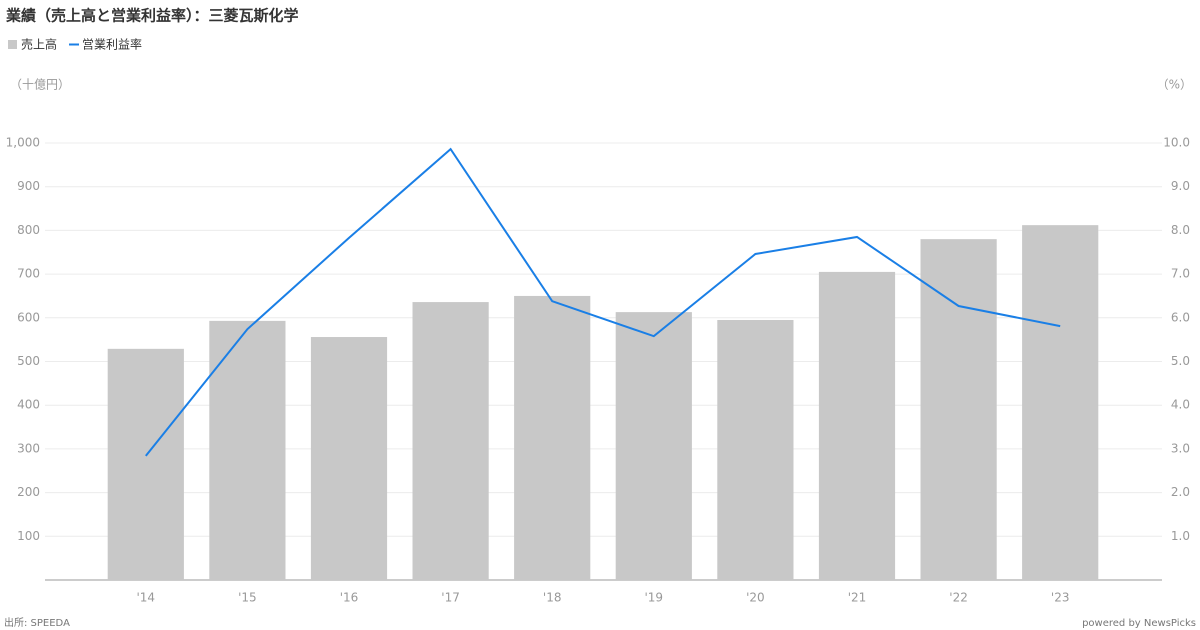 This screenshot has width=1200, height=630. What do you see at coordinates (23, 143) in the screenshot?
I see `y-tick-label: 1,000` at bounding box center [23, 143].